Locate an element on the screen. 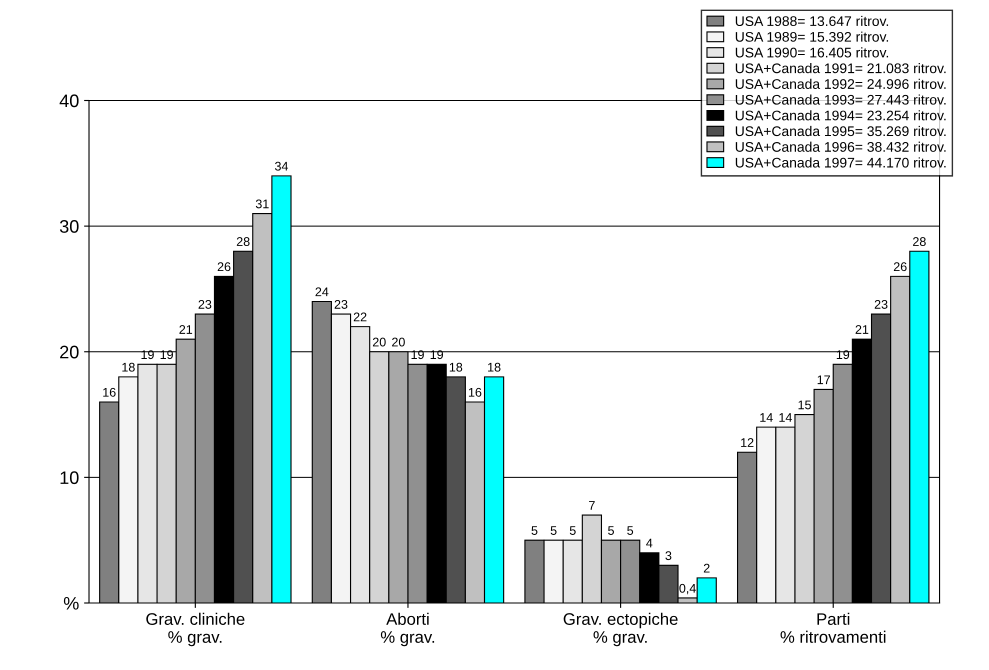 This screenshot has height=670, width=989. legend-label: USA+Canada 1991= 21.083 ritrov. is located at coordinates (841, 68).